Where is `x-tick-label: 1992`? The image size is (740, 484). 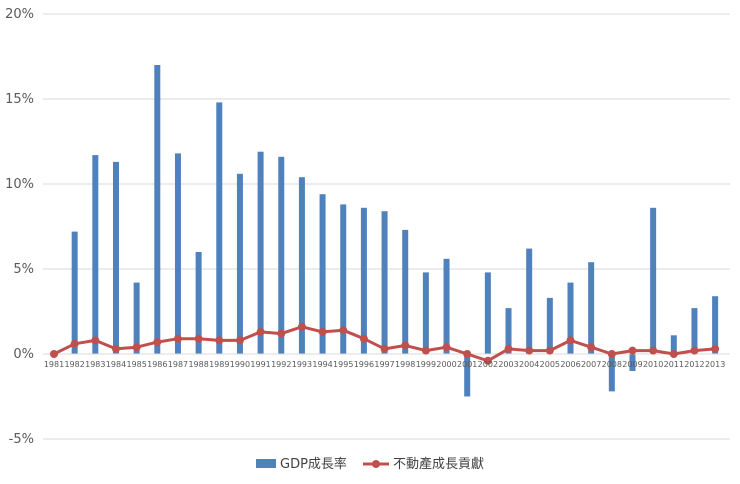 x-tick-label: 1992 is located at coordinates (281, 364).